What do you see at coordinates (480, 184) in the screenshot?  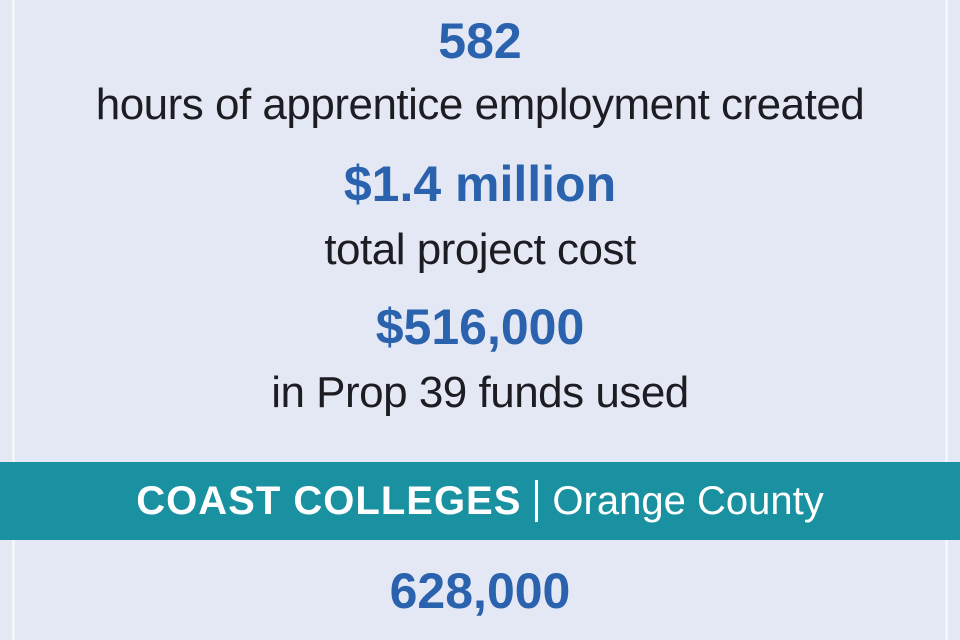 I see `stat-value: $1.4 million` at bounding box center [480, 184].